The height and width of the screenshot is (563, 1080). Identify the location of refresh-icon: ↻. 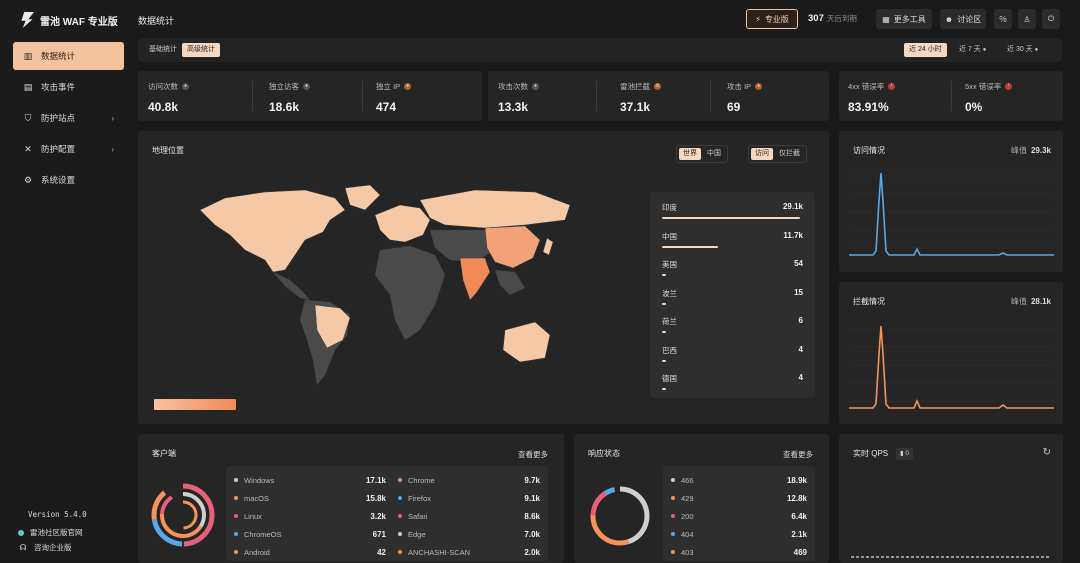
(1046, 452).